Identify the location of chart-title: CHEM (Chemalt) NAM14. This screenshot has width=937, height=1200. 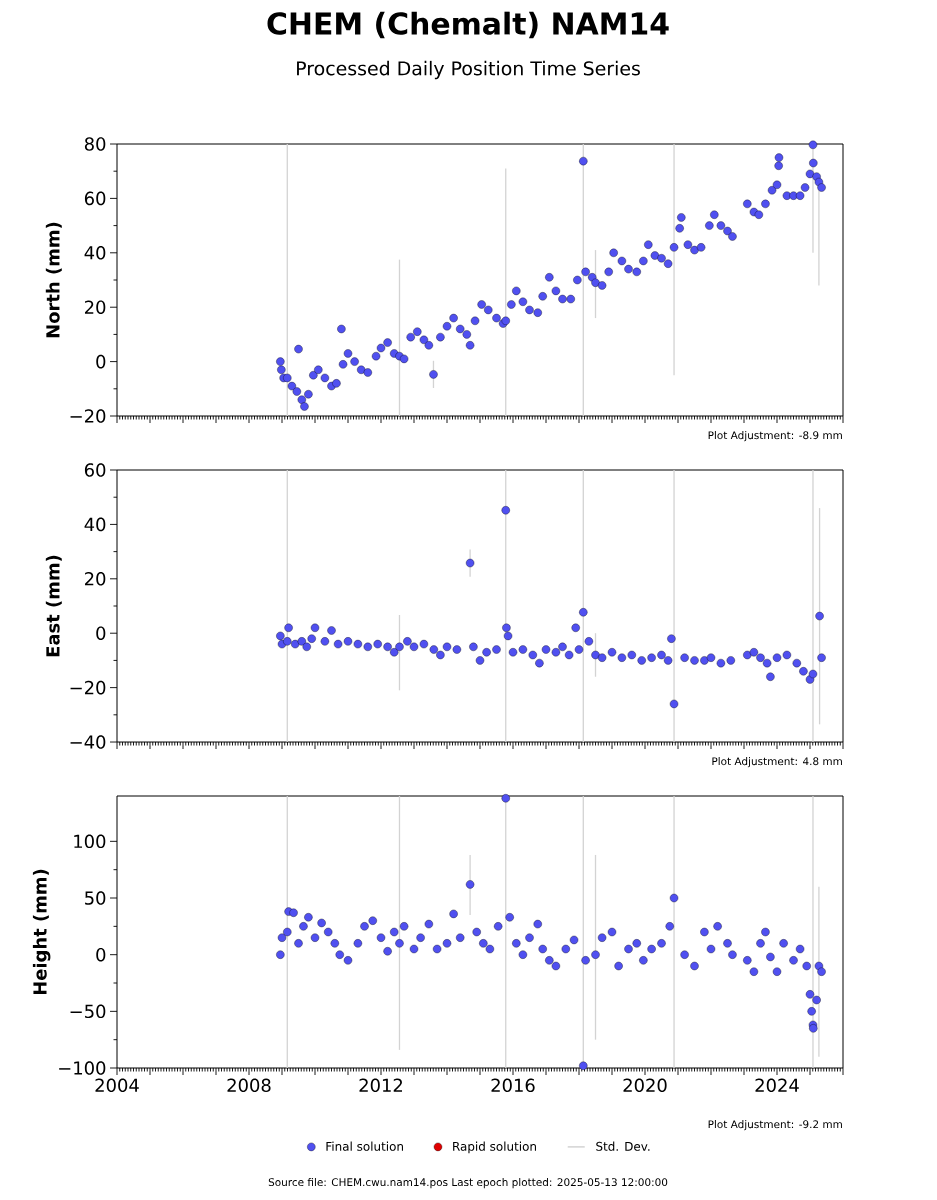
(468, 25).